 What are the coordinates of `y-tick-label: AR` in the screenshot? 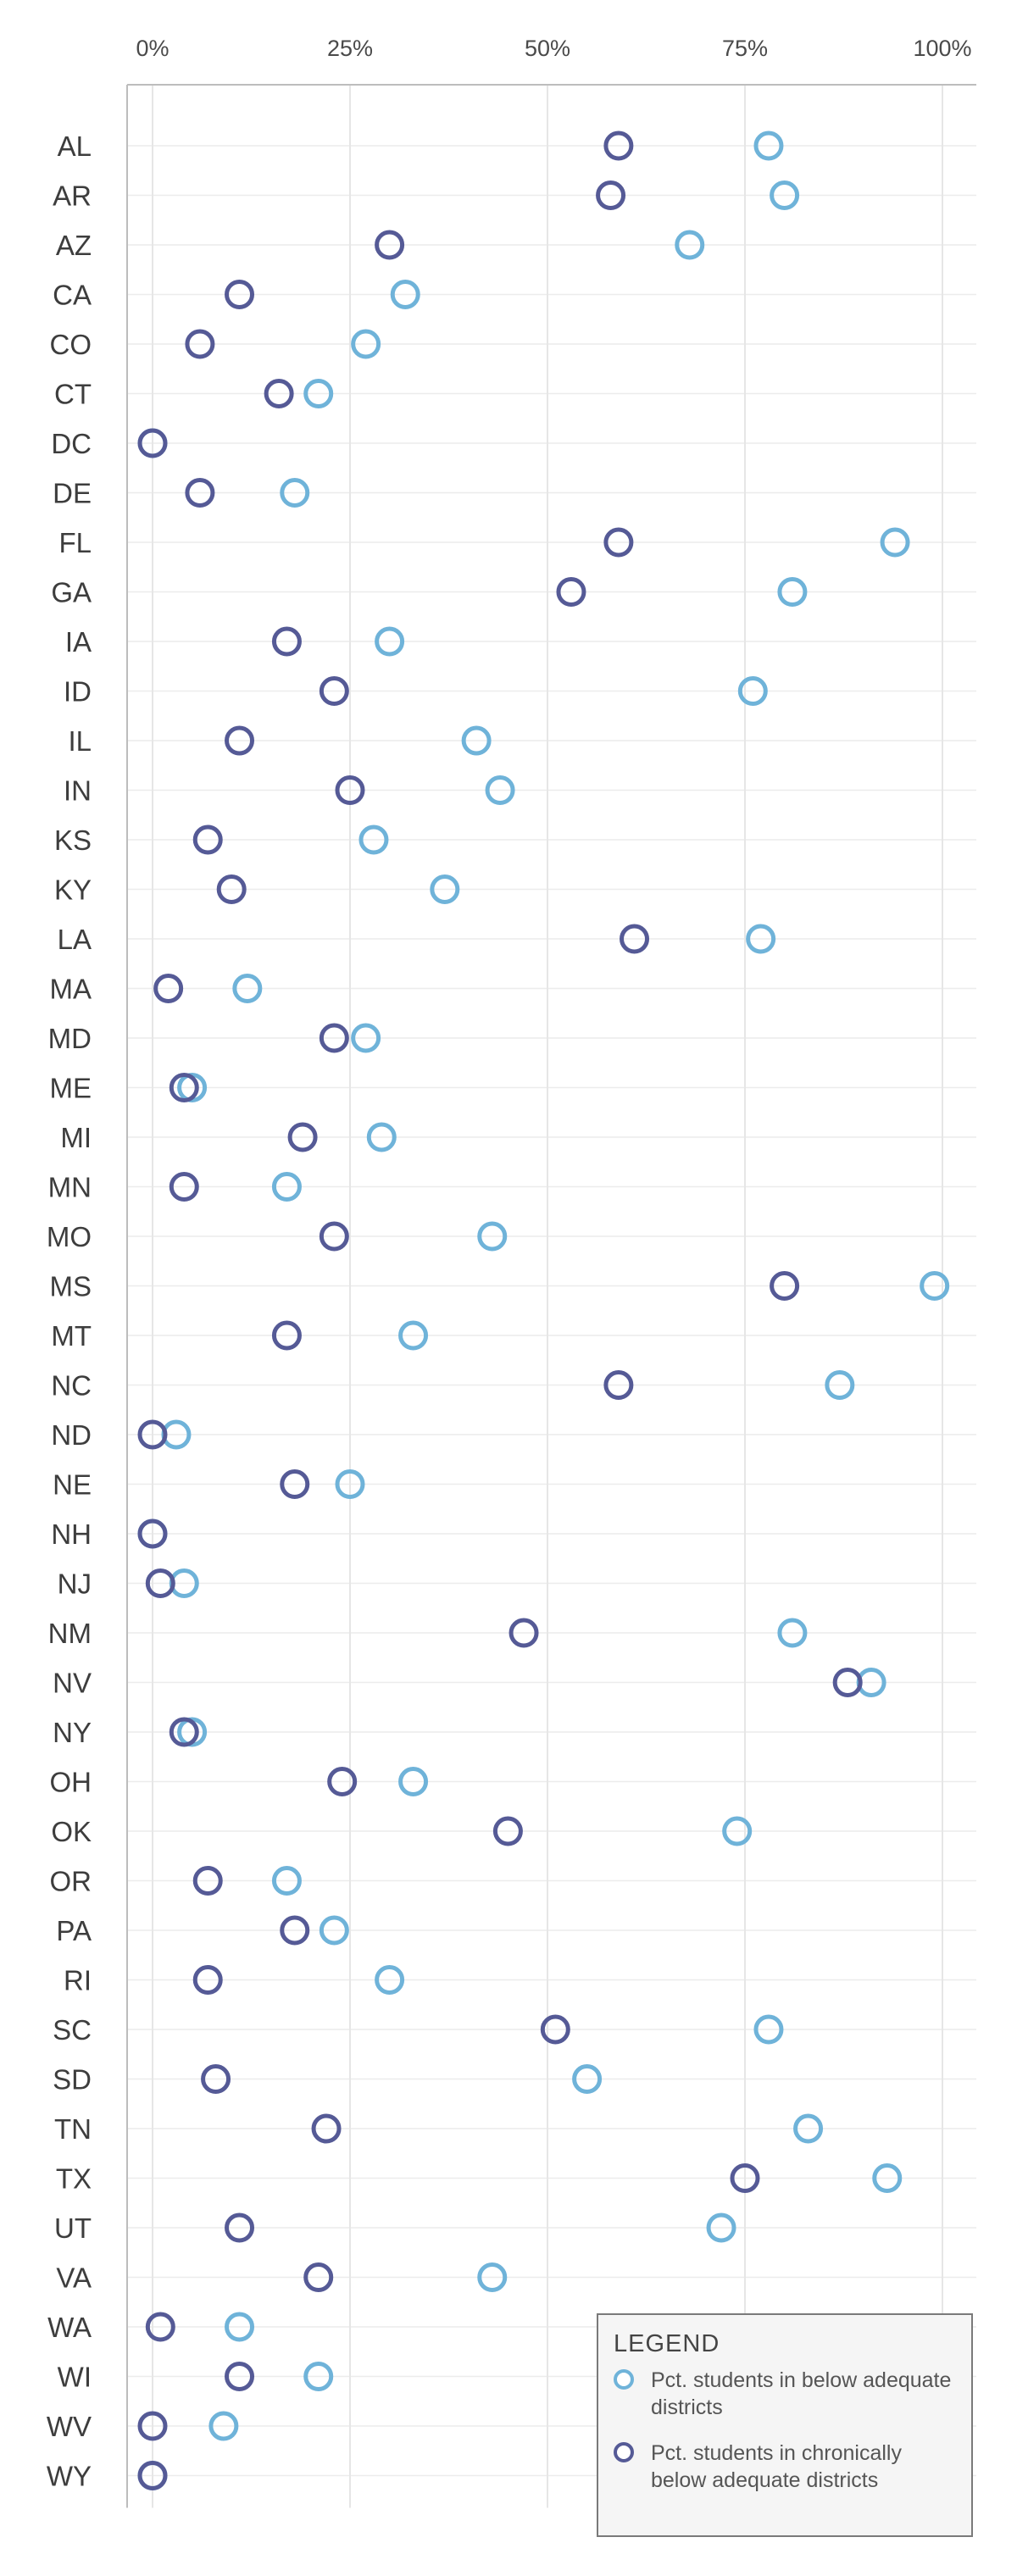 It's located at (72, 196).